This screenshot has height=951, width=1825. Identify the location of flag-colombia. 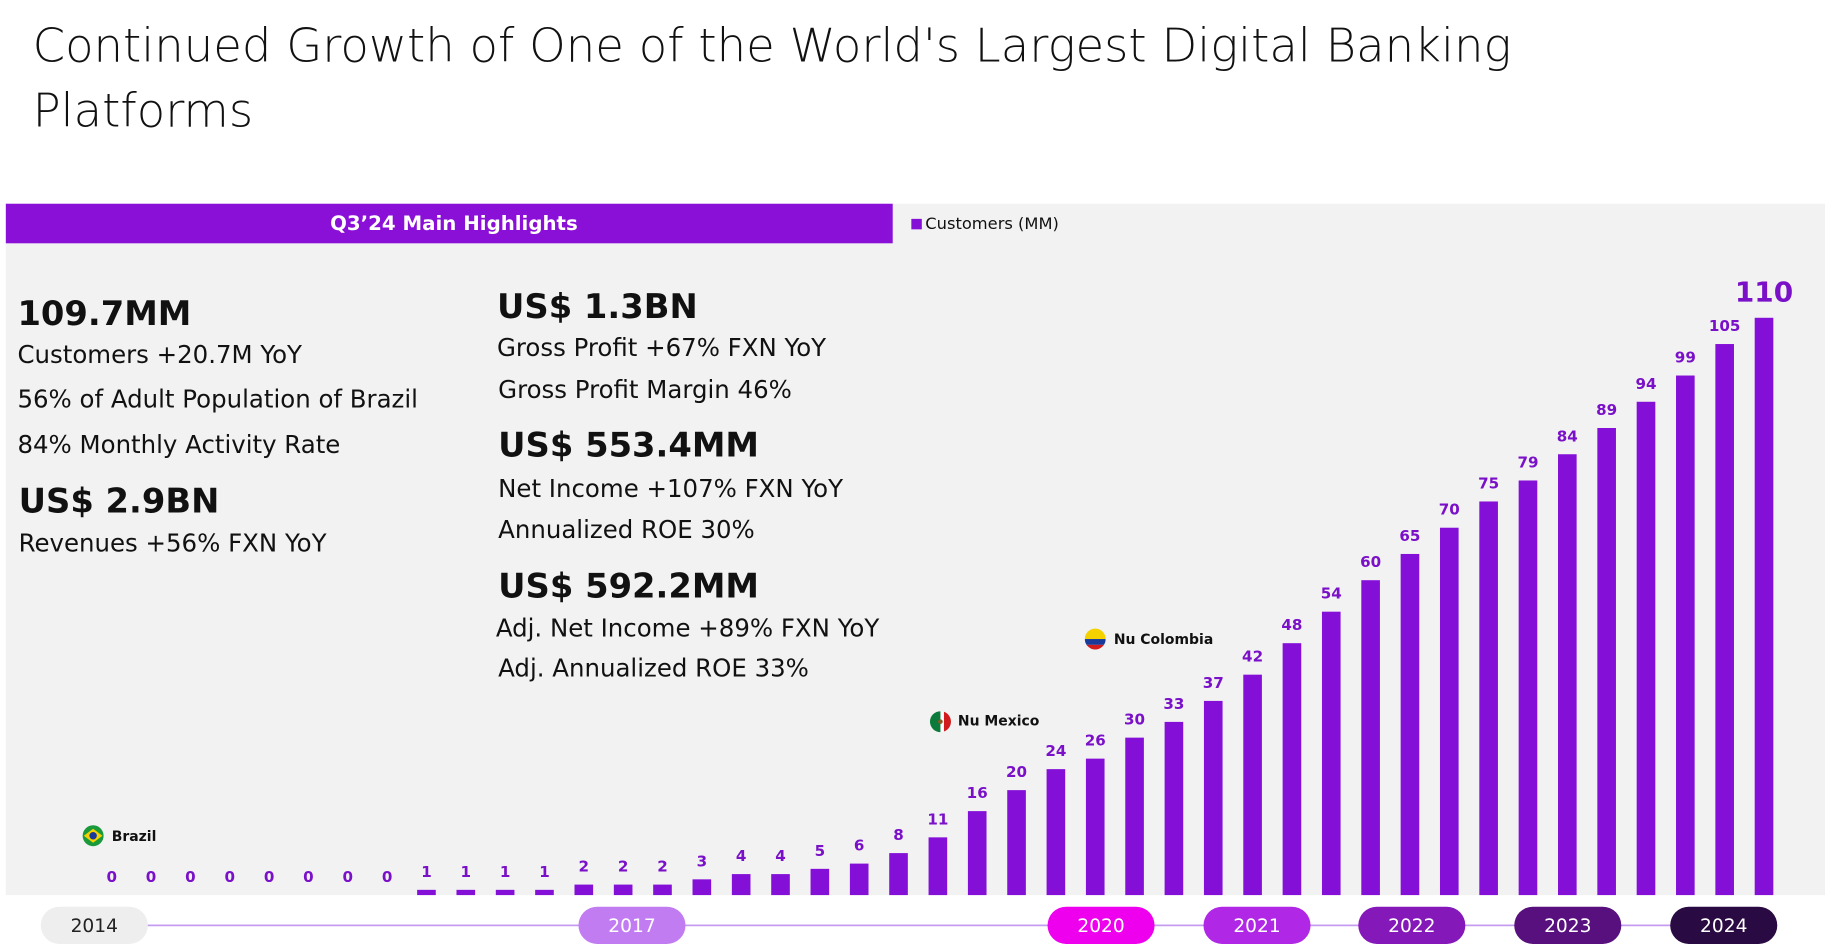
(1095, 639).